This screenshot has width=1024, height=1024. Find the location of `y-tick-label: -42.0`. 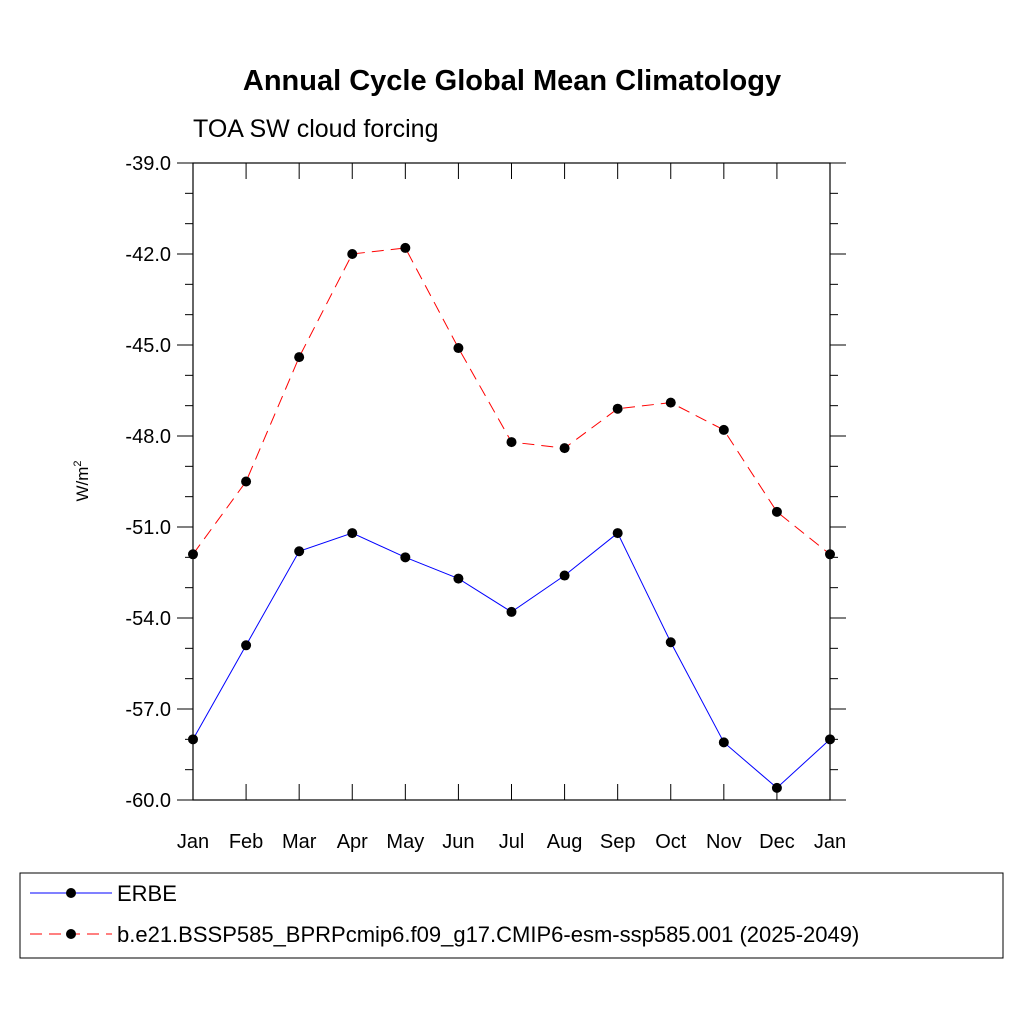

y-tick-label: -42.0 is located at coordinates (148, 255).